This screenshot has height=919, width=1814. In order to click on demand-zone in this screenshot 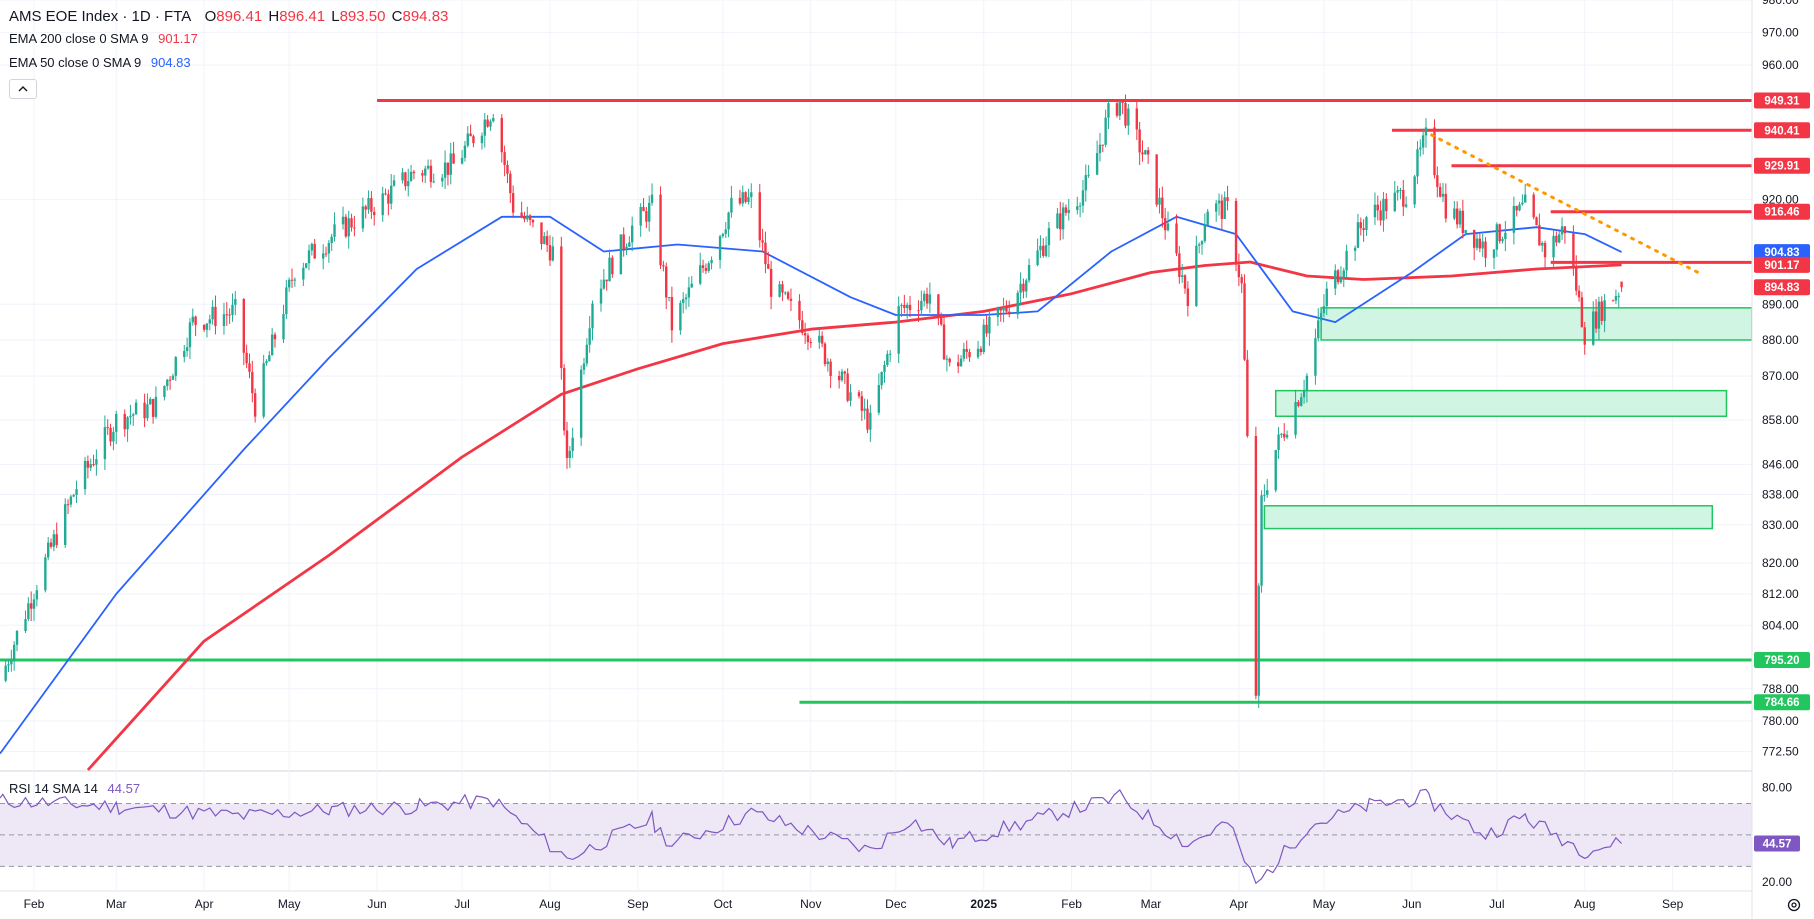, I will do `click(1501, 403)`.